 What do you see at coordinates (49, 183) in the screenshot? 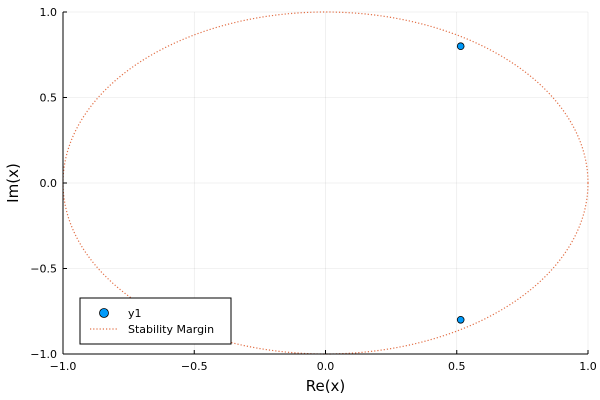
I see `y-tick-label: 0.0` at bounding box center [49, 183].